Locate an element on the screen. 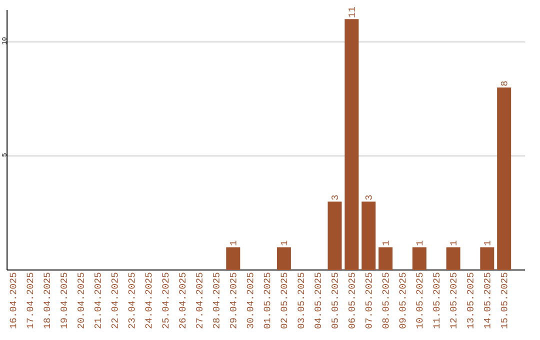  x-tick-label: 08.05.2025 is located at coordinates (385, 300).